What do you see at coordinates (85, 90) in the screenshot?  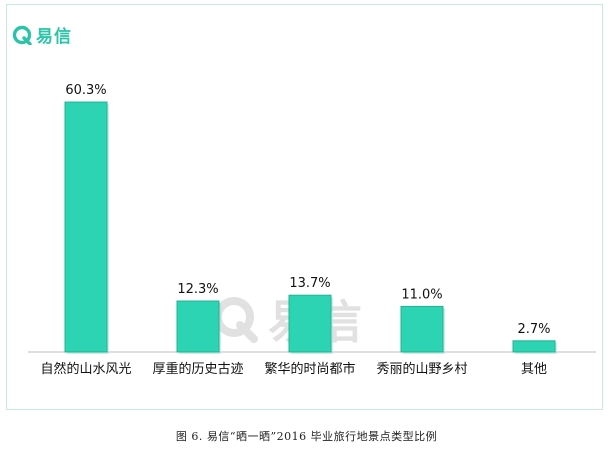 I see `bar-value-label: 60.3%` at bounding box center [85, 90].